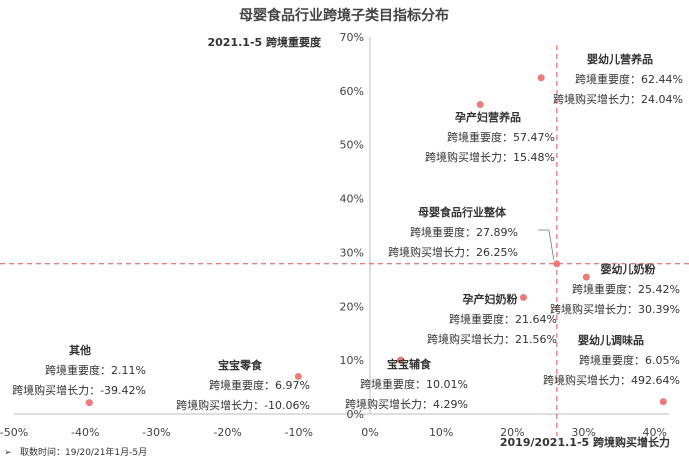  What do you see at coordinates (352, 252) in the screenshot?
I see `y-tick-label: 30%` at bounding box center [352, 252].